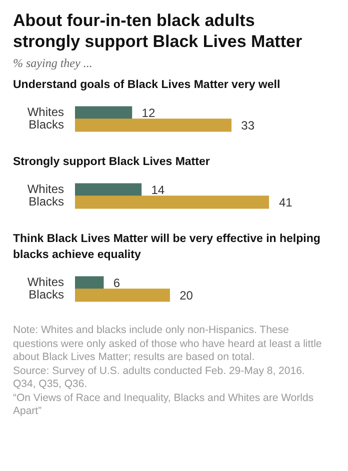  What do you see at coordinates (158, 31) in the screenshot?
I see `text: About four-in-ten black adults strongly support Black Lives Matter` at bounding box center [158, 31].